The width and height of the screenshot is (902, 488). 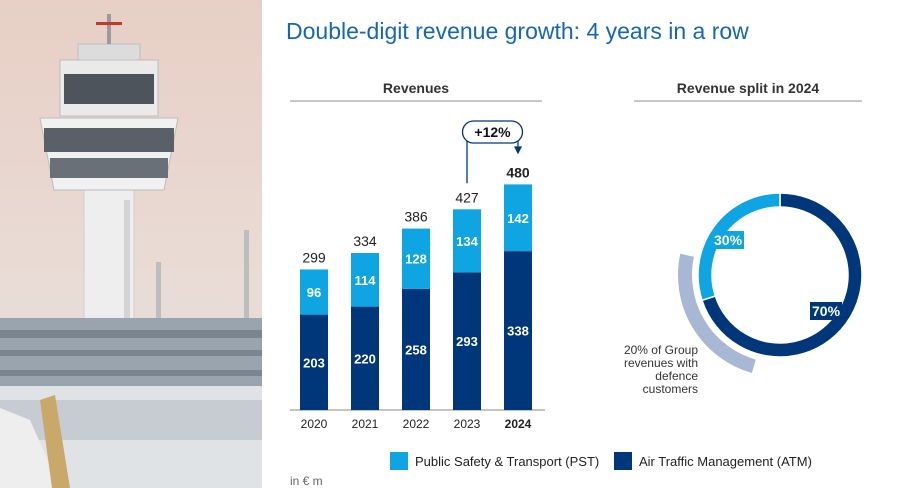 I want to click on bar-atm-2023, so click(x=467, y=341).